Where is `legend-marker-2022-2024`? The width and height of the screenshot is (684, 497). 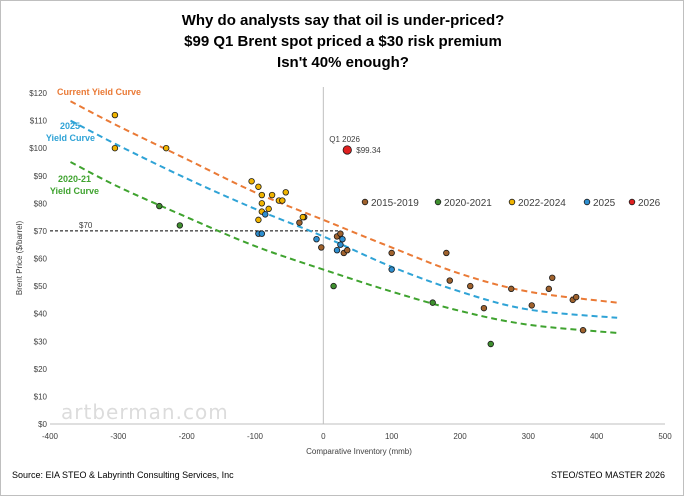
legend-marker-2022-2024 is located at coordinates (512, 202).